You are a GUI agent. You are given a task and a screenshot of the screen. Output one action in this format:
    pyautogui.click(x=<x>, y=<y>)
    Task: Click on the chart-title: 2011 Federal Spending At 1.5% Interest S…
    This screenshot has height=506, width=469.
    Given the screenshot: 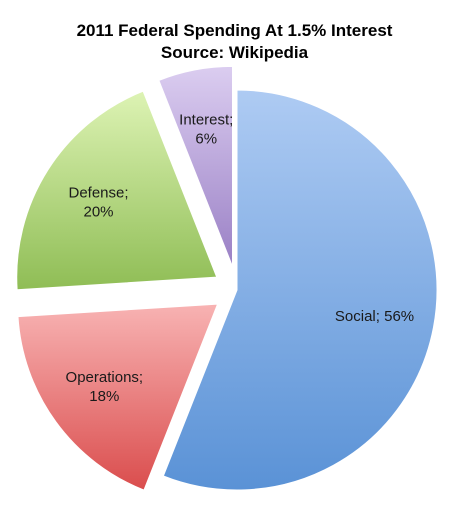 What is the action you would take?
    pyautogui.click(x=234, y=42)
    